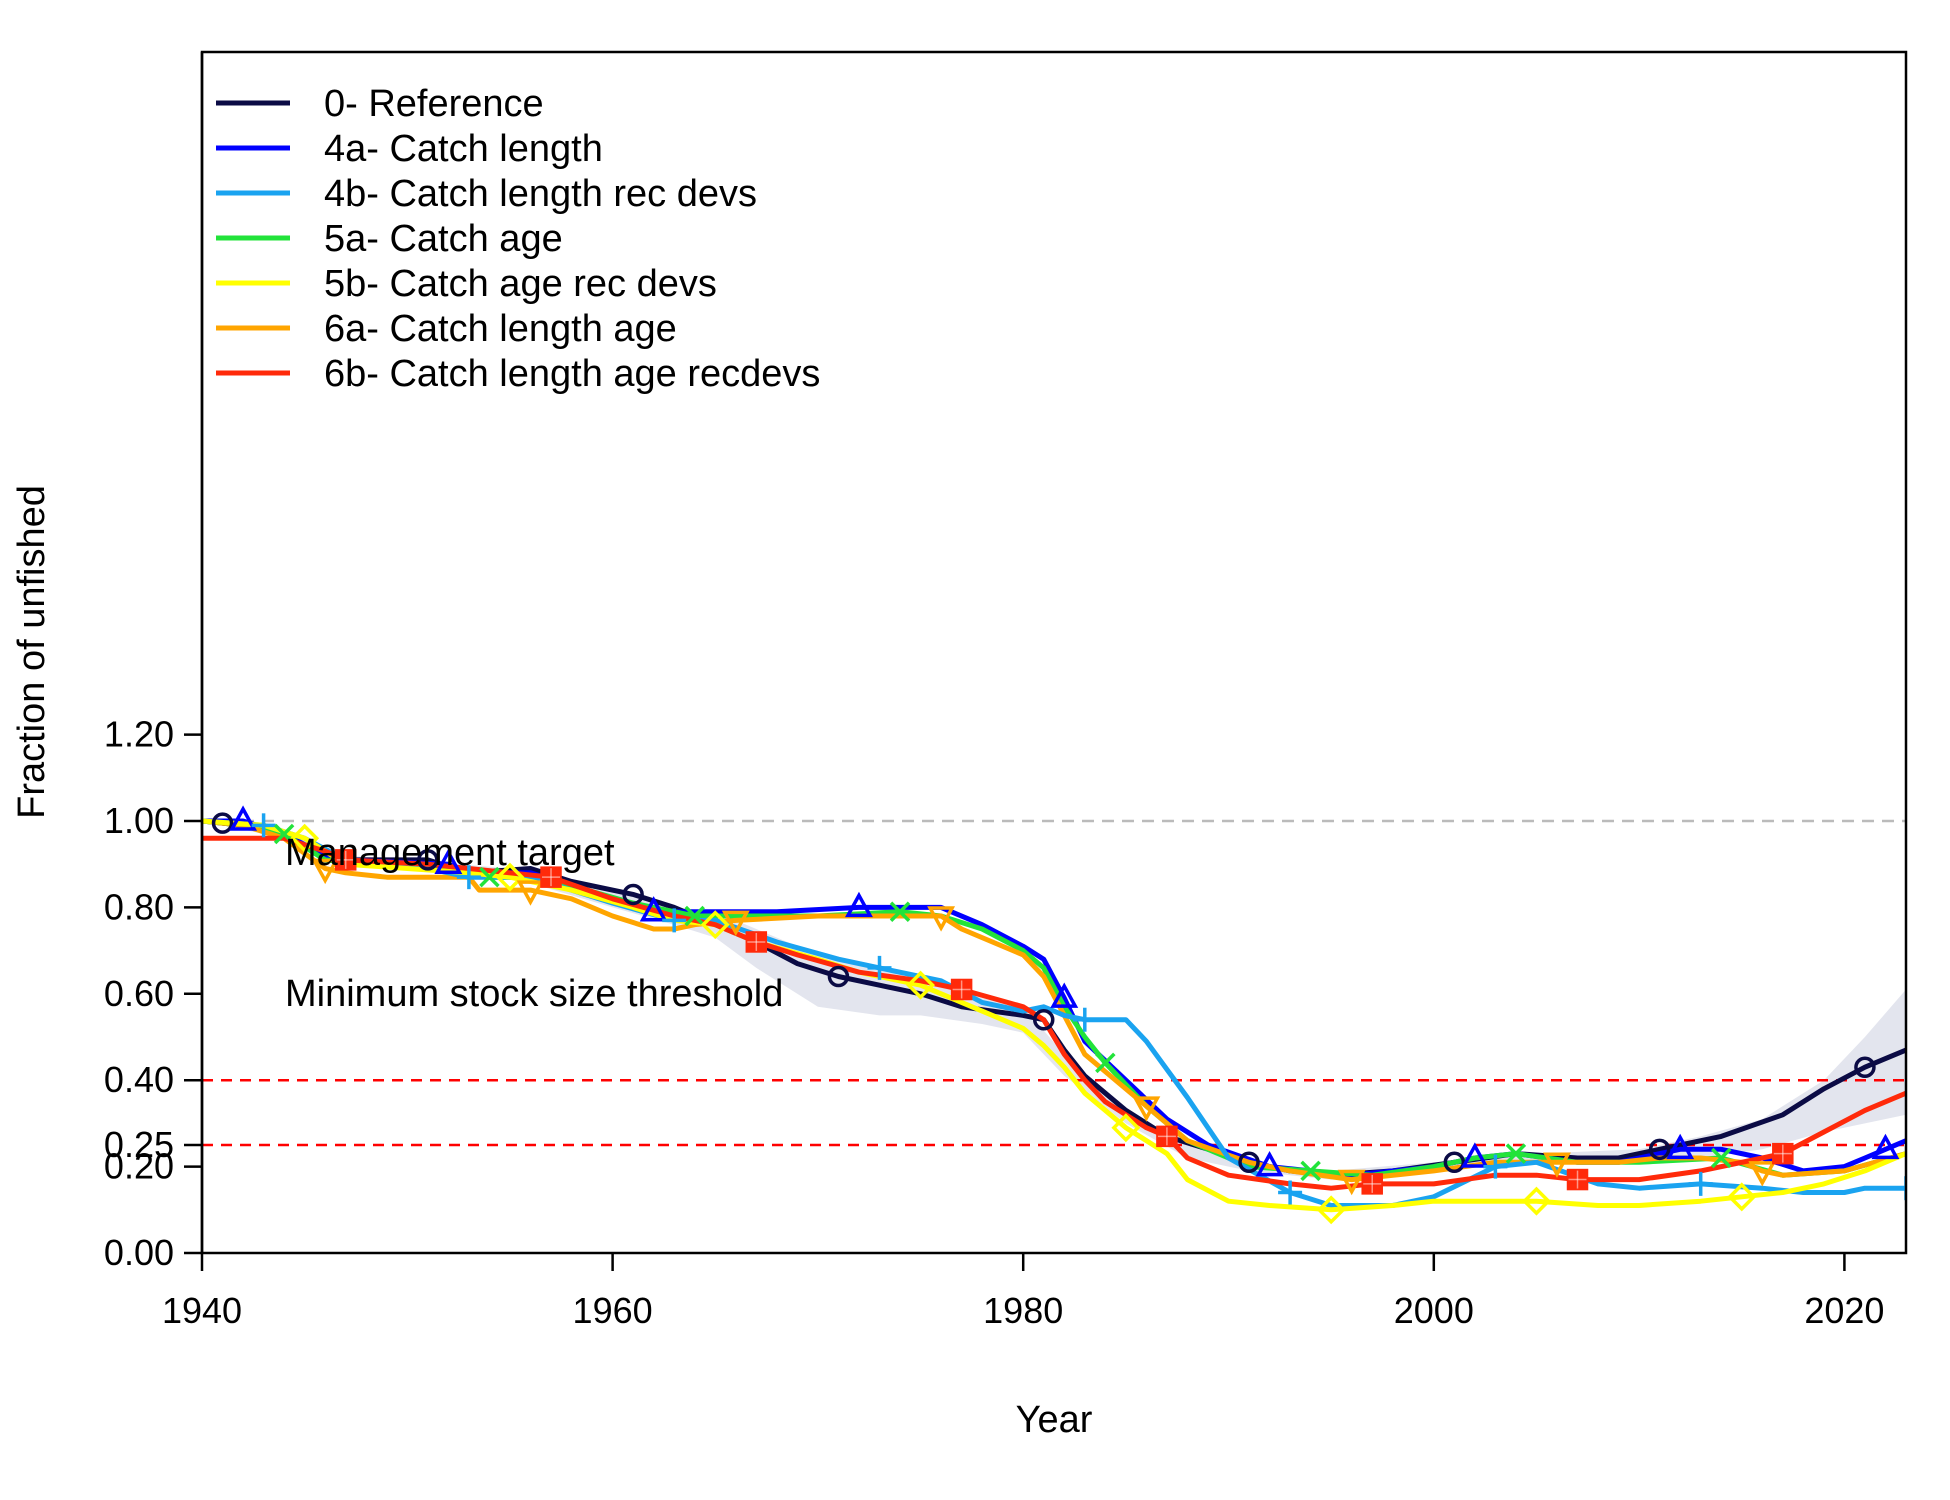 This screenshot has width=1950, height=1500. I want to click on legend-label-3: 5a- Catch age, so click(443, 239).